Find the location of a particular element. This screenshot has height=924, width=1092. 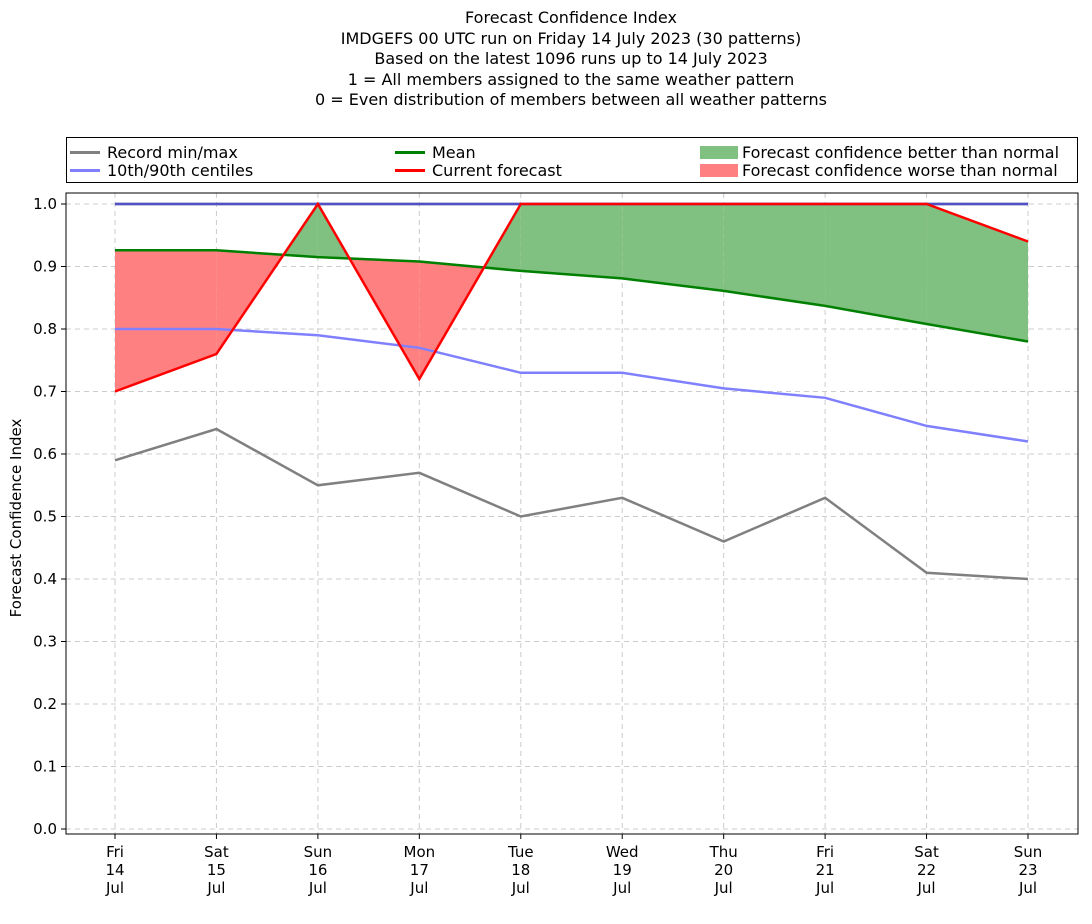

legend-record-swatch is located at coordinates (85, 152).